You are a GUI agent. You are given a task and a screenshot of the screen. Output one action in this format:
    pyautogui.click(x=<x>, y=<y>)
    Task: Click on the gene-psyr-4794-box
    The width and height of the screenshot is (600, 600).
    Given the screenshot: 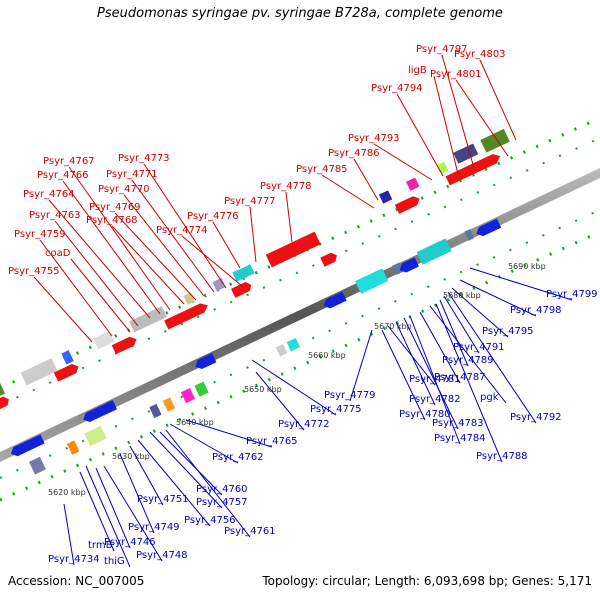 What is the action you would take?
    pyautogui.click(x=413, y=184)
    